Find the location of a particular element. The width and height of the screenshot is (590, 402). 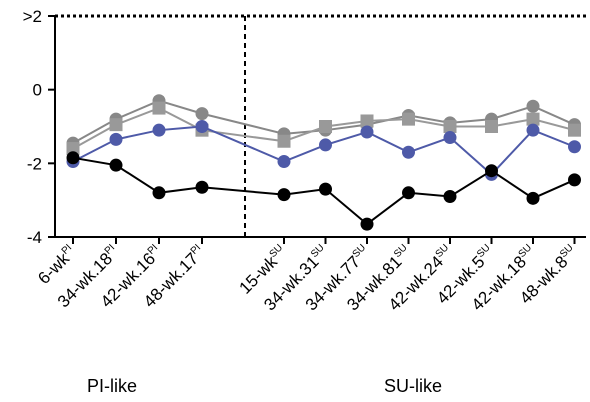

y-tick-label: >2 is located at coordinates (32, 16).